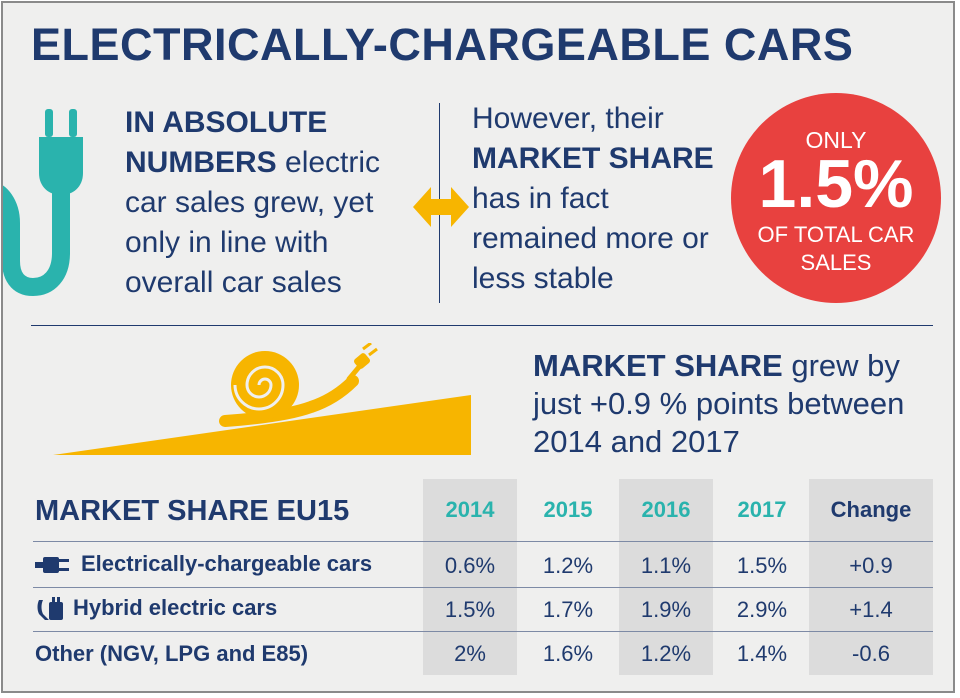 The width and height of the screenshot is (960, 698). I want to click on column-shade-2016, so click(666, 577).